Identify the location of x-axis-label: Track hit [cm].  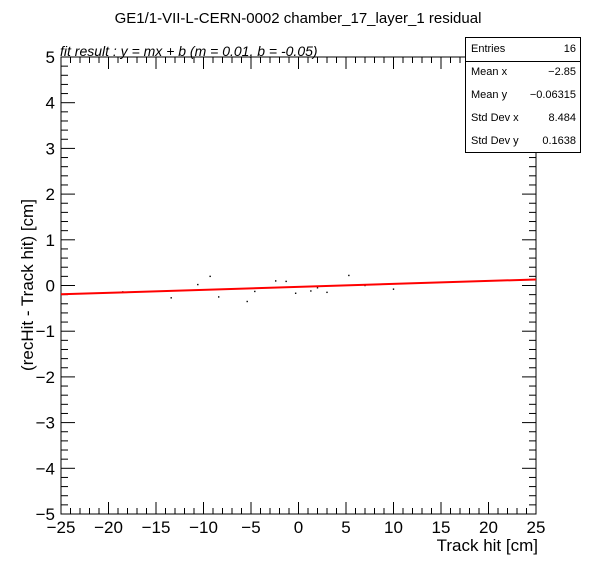
(487, 545).